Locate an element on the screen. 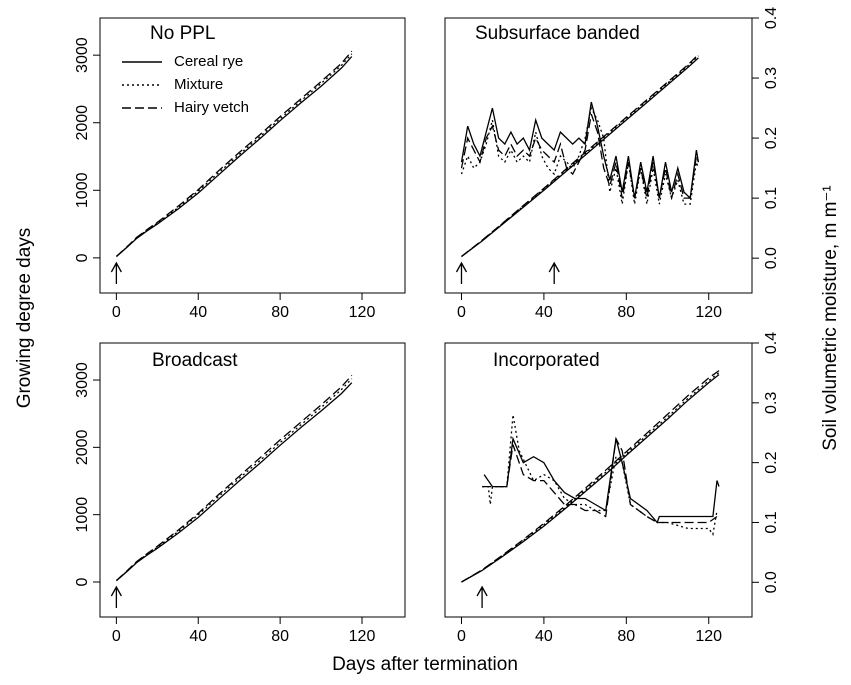  legend-label: Mixture is located at coordinates (198, 84).